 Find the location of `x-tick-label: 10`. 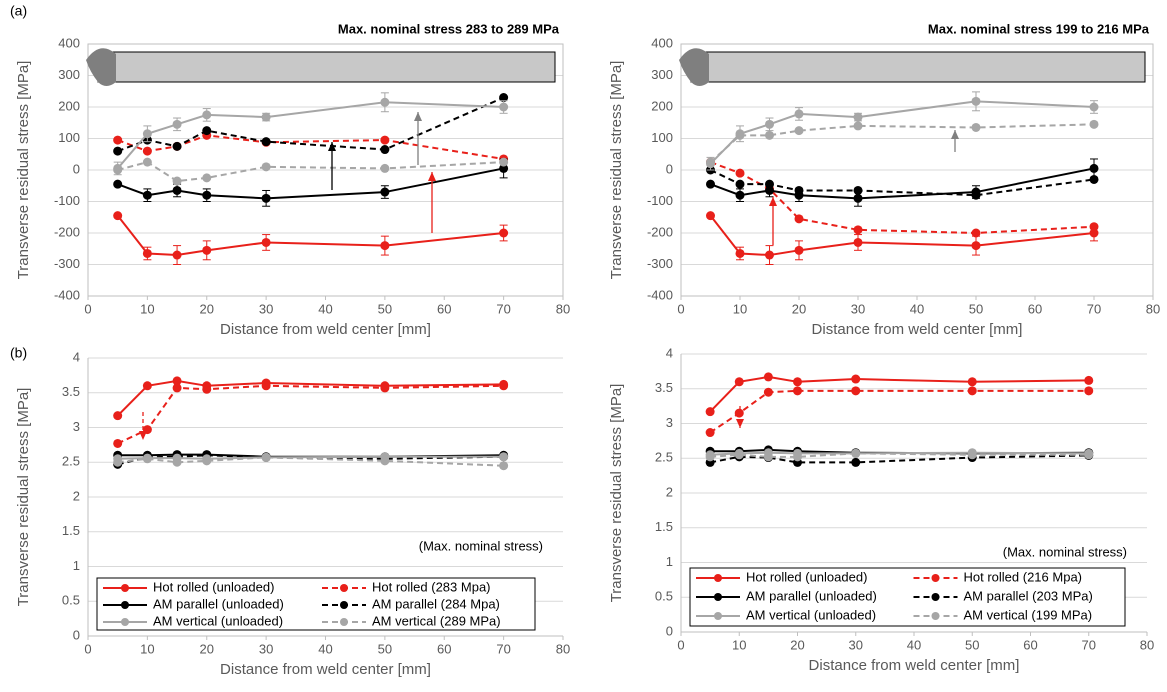

x-tick-label: 10 is located at coordinates (147, 648).